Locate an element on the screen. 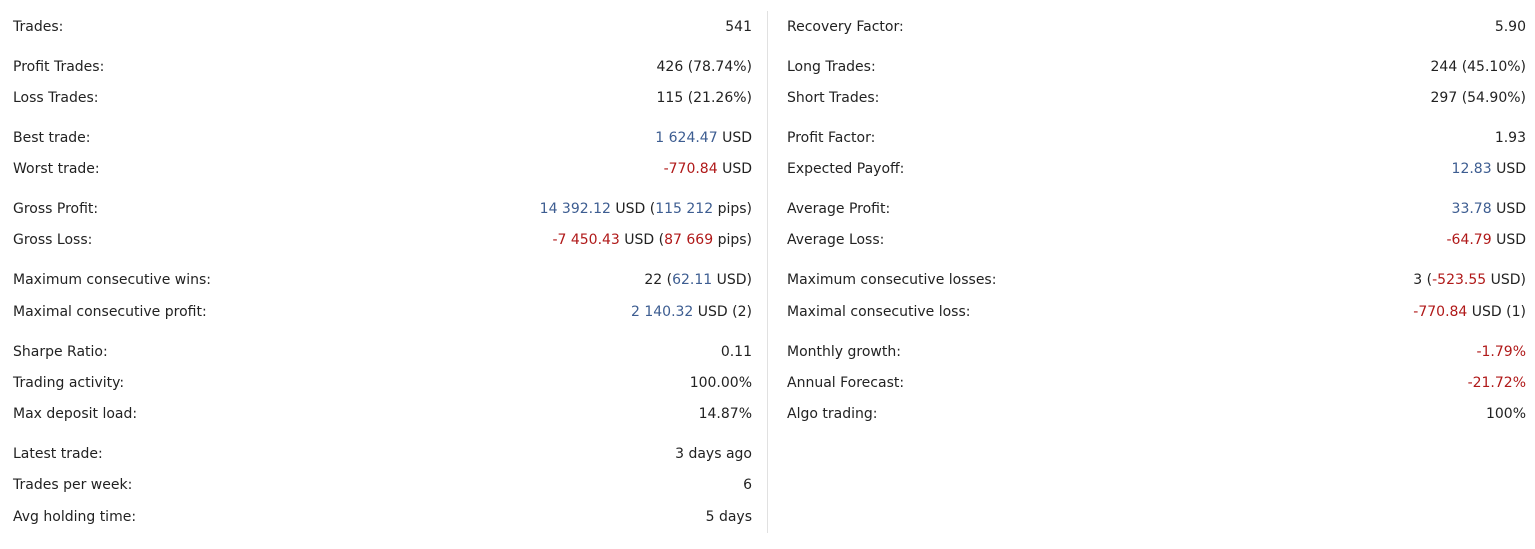 The width and height of the screenshot is (1535, 549). stat-row-expected-payoff: Expected Payoff: 12.83 USD is located at coordinates (1156, 169).